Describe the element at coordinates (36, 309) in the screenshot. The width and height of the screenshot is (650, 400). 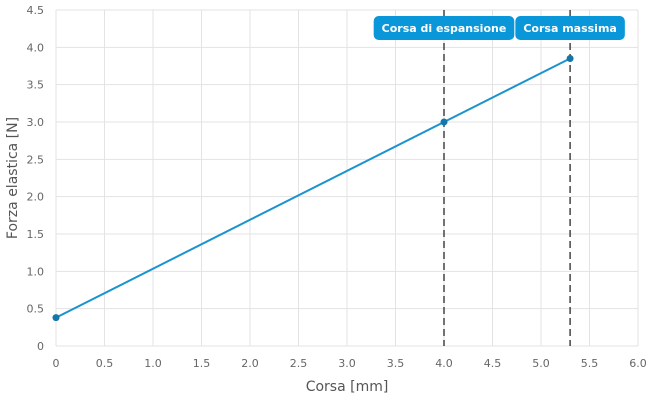
I see `y-tick-label: 0.5` at that location.